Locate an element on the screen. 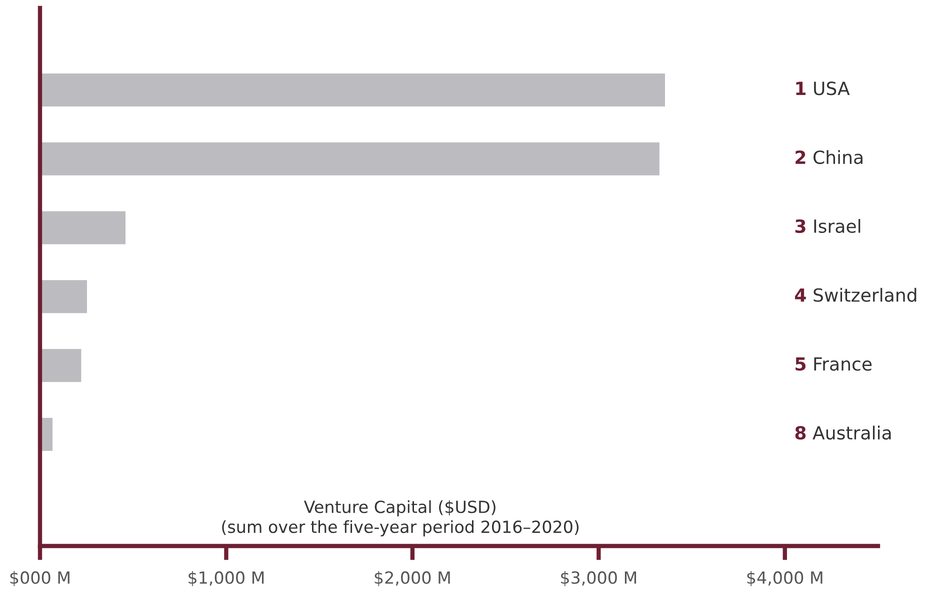 This screenshot has width=934, height=593. y-tick-label: 2 China is located at coordinates (829, 157).